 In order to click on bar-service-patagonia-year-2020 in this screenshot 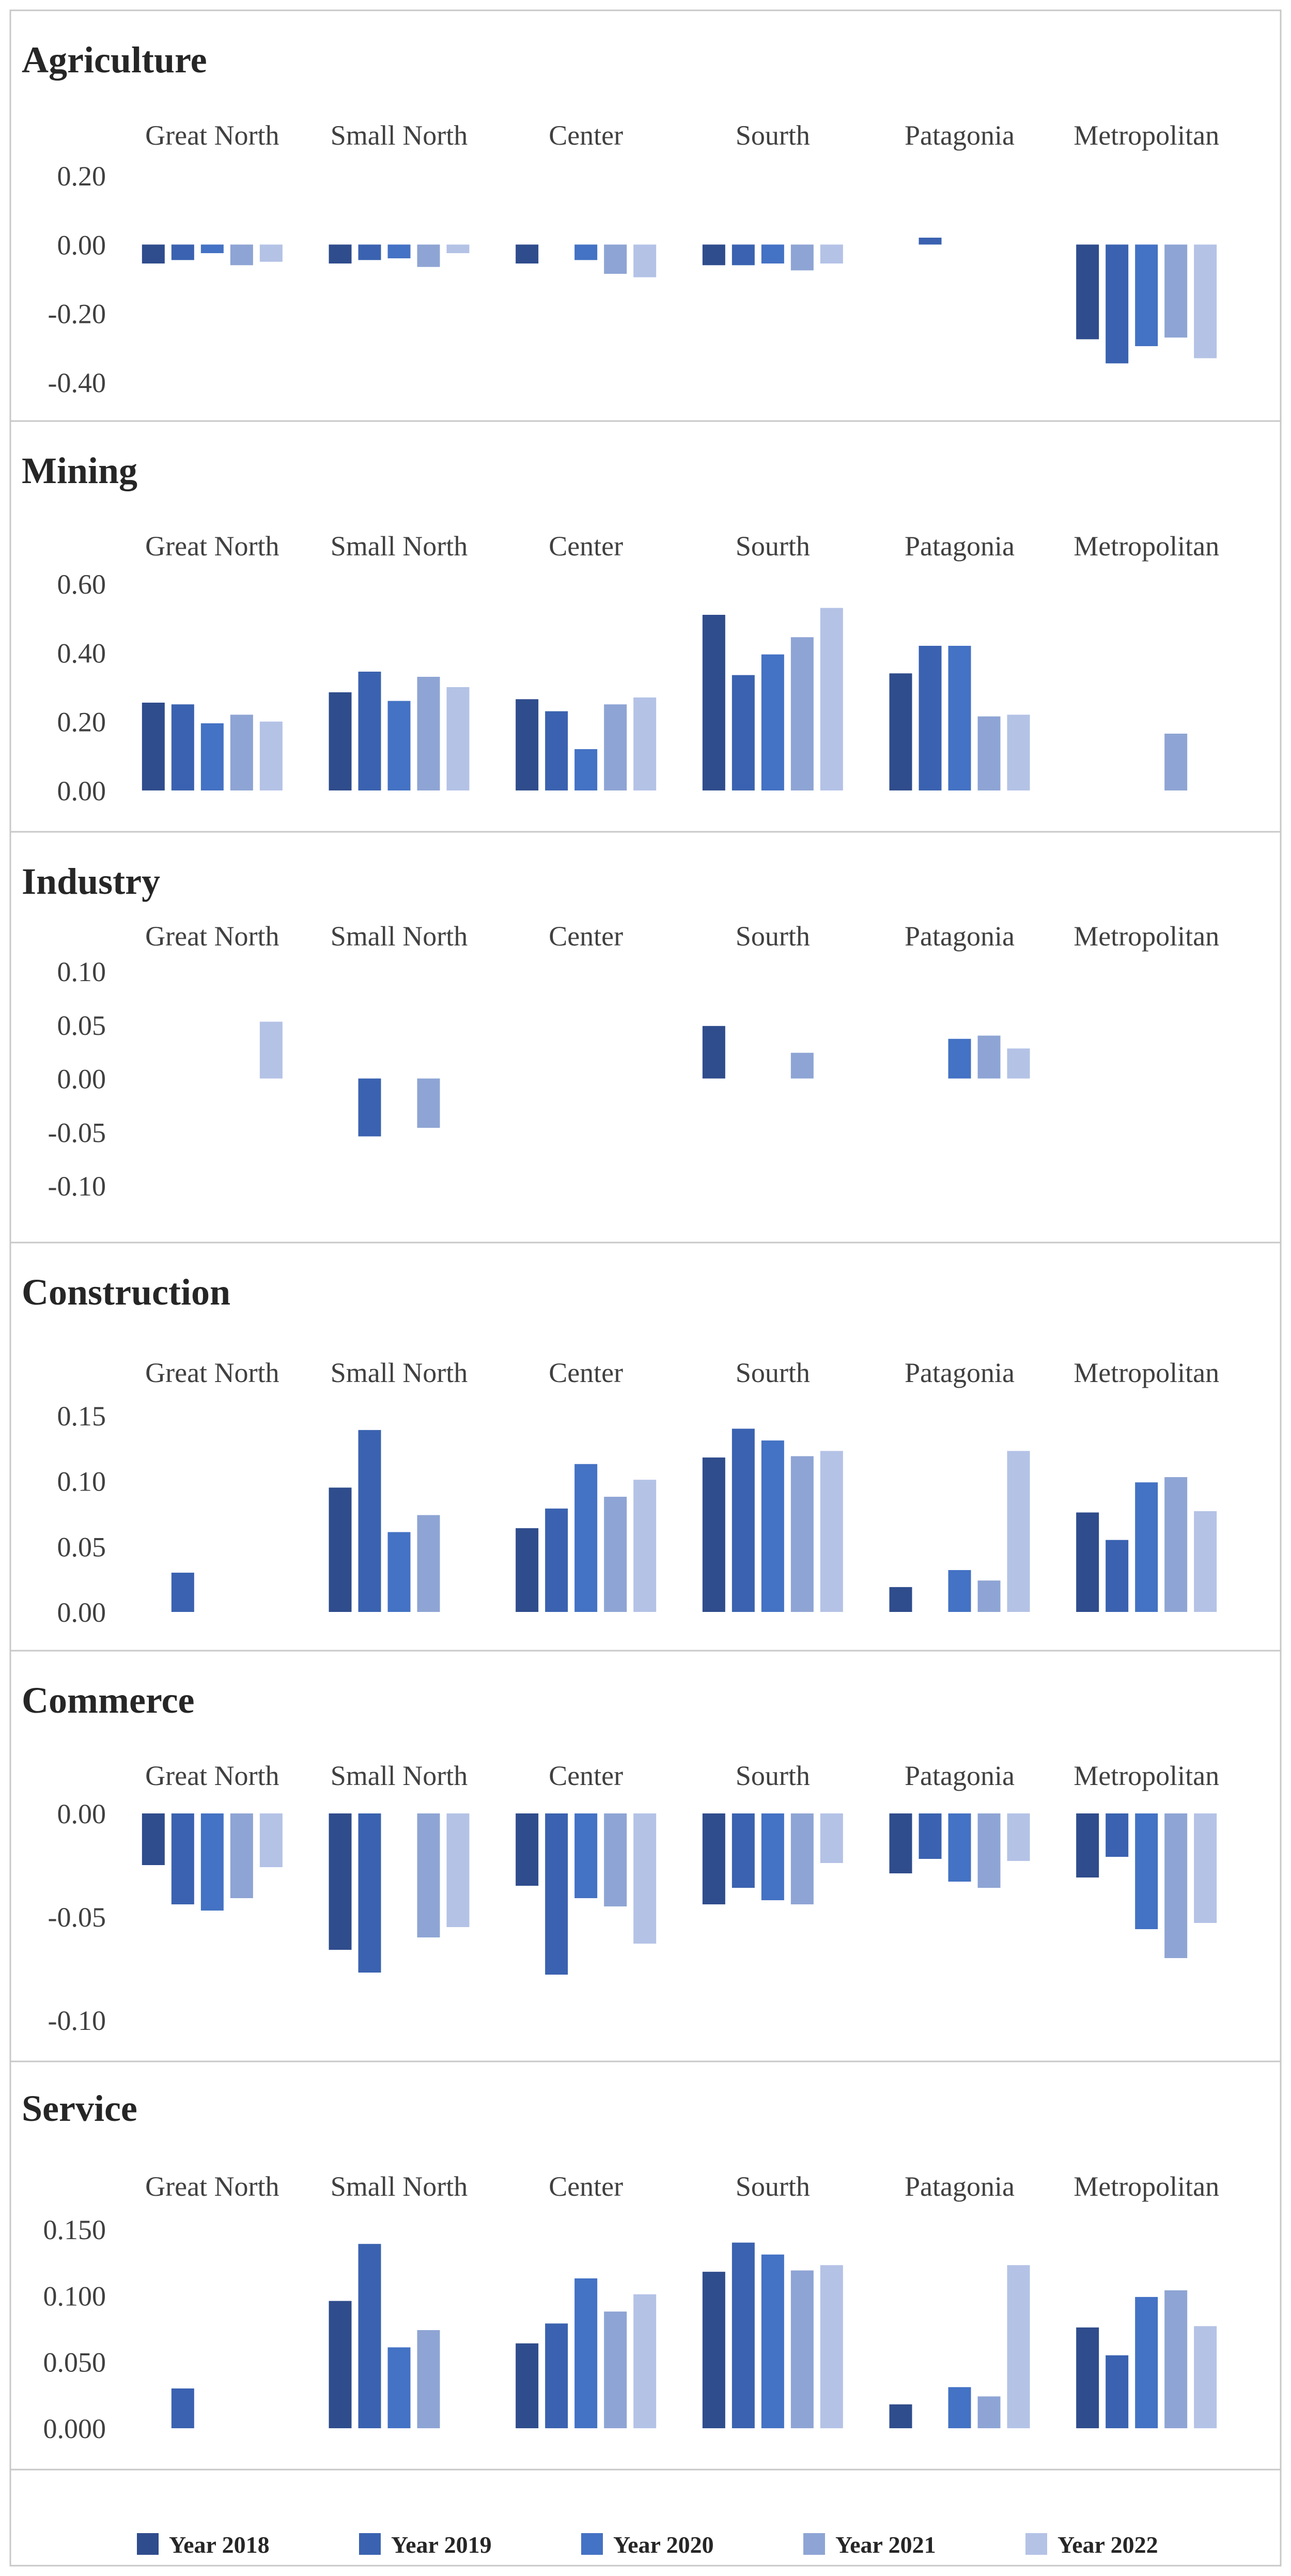, I will do `click(959, 2407)`.